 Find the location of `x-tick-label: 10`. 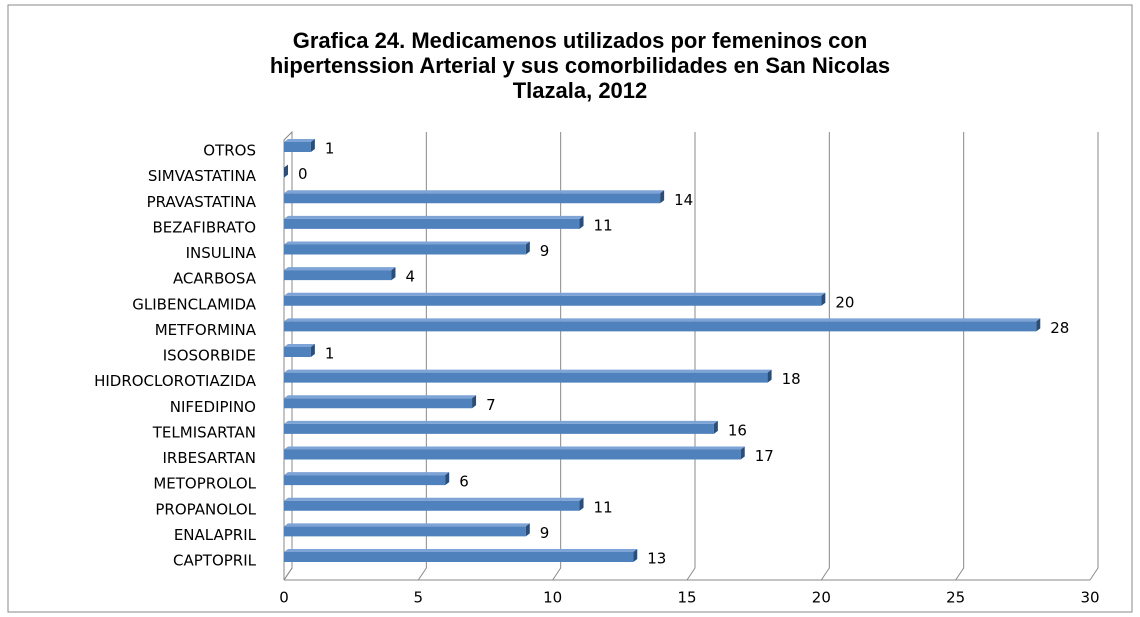

x-tick-label: 10 is located at coordinates (552, 598).